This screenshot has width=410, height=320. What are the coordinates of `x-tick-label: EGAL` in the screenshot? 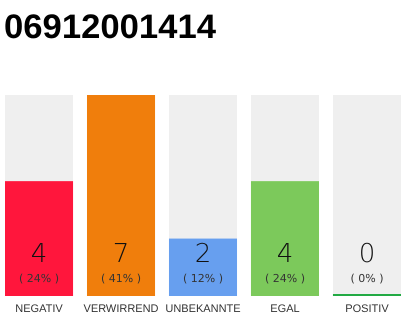 It's located at (285, 309).